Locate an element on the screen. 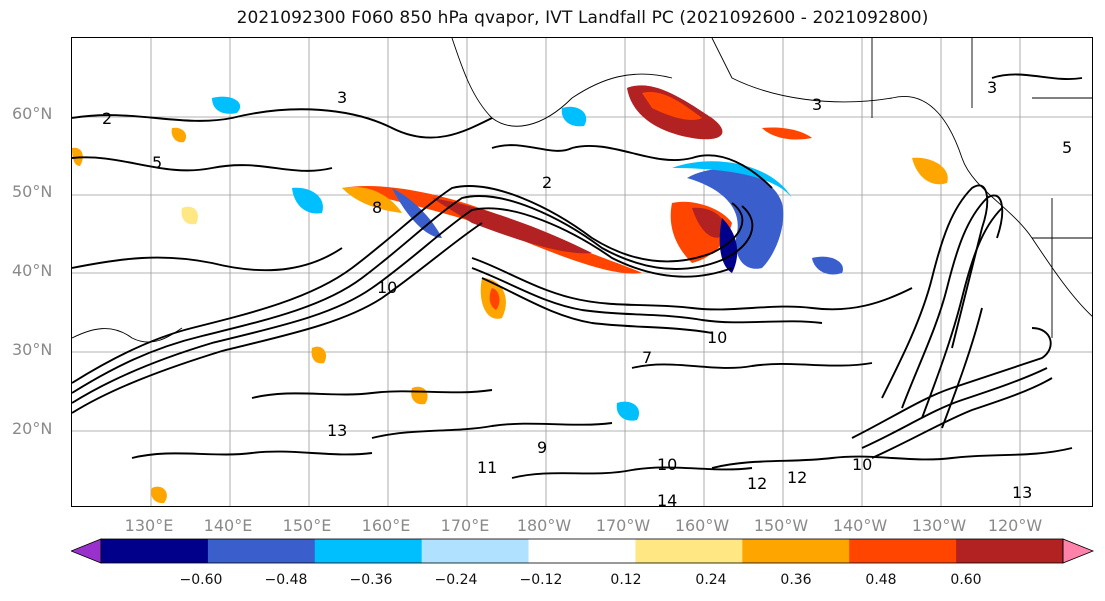 Image resolution: width=1105 pixels, height=601 pixels. lon-label-150e: 150°E is located at coordinates (307, 525).